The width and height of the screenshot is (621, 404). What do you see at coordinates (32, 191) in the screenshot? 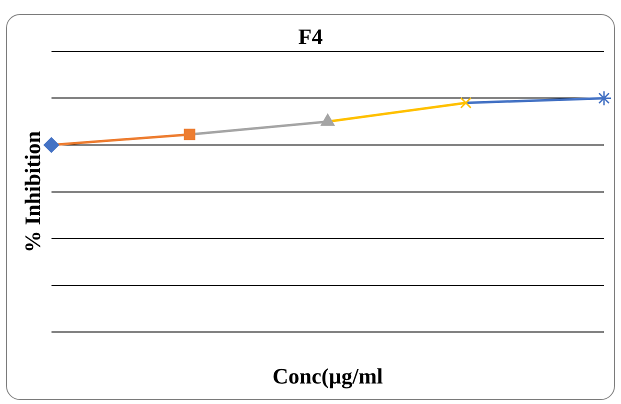
I see `y-axis-title: % Inhibition` at bounding box center [32, 191].